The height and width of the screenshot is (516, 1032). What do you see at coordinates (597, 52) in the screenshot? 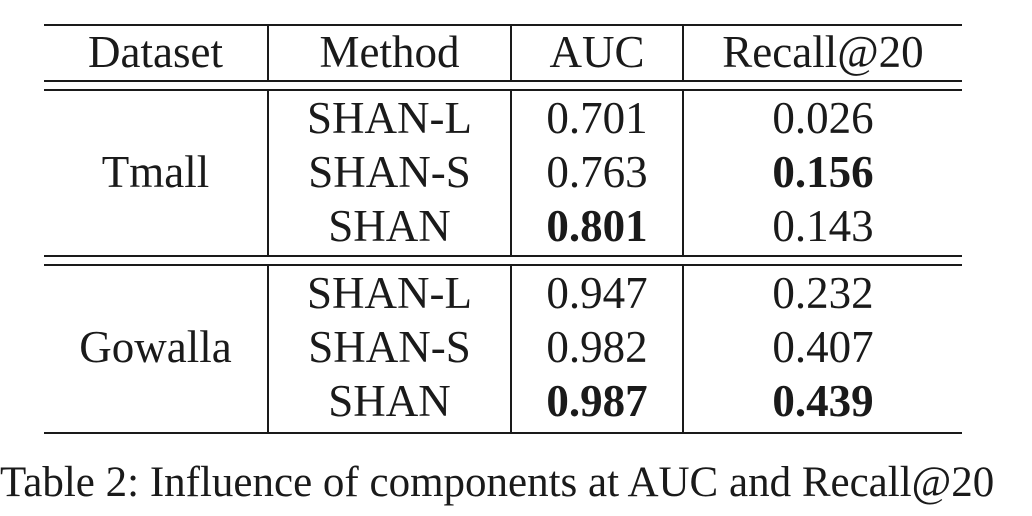
I see `header-auc: AUC` at bounding box center [597, 52].